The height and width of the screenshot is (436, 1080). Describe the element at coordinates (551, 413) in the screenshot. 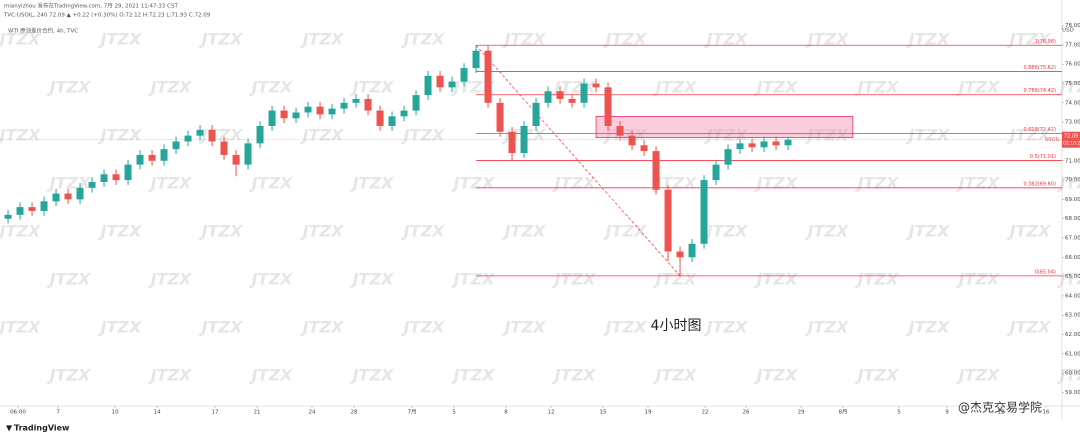

I see `x-tick-label: 12` at that location.